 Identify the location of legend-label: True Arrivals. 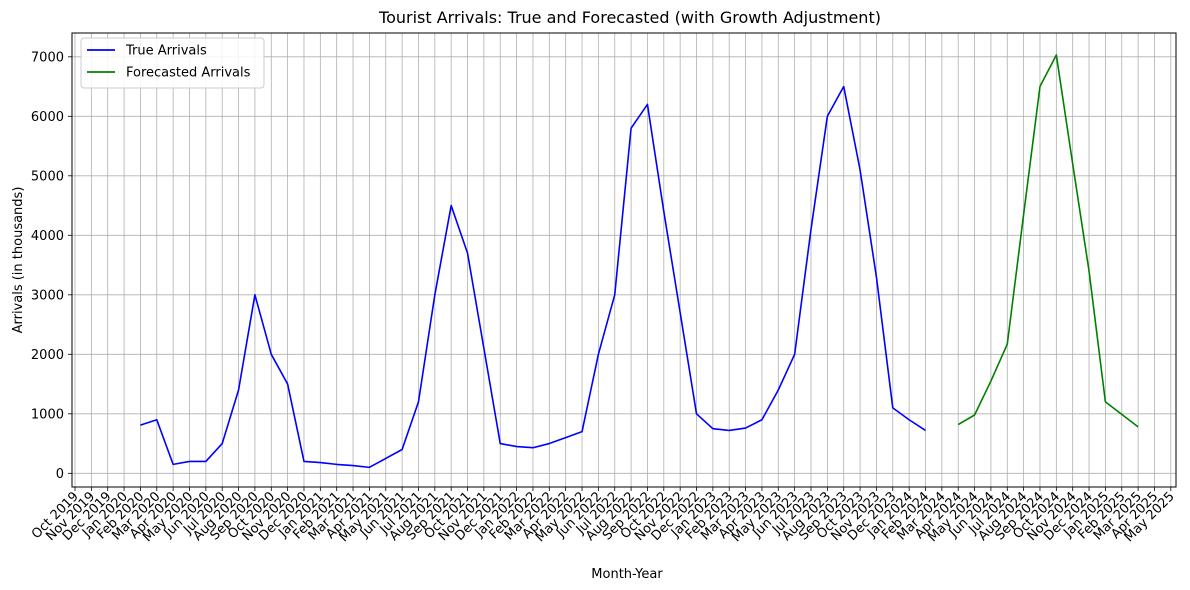
(166, 51).